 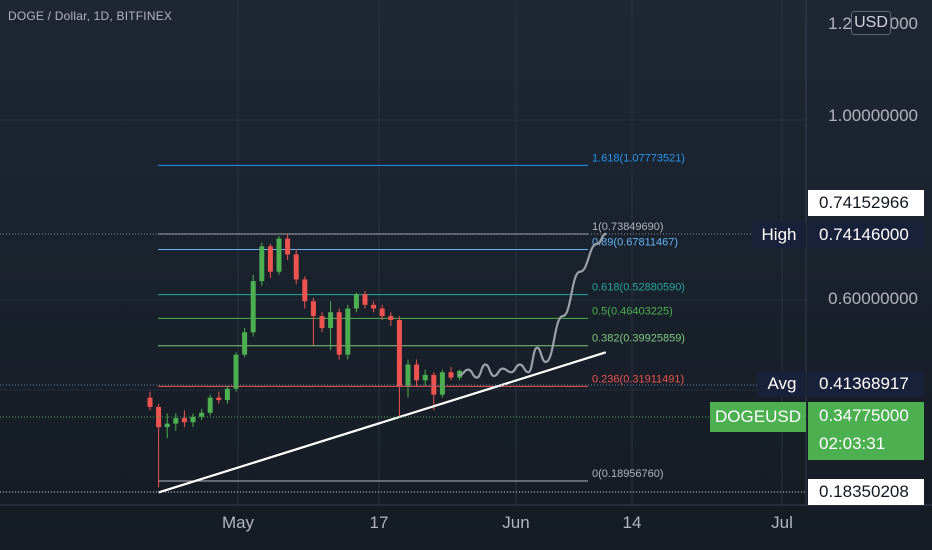 I want to click on fib-level-label: 0.618(0.52880590), so click(x=638, y=288).